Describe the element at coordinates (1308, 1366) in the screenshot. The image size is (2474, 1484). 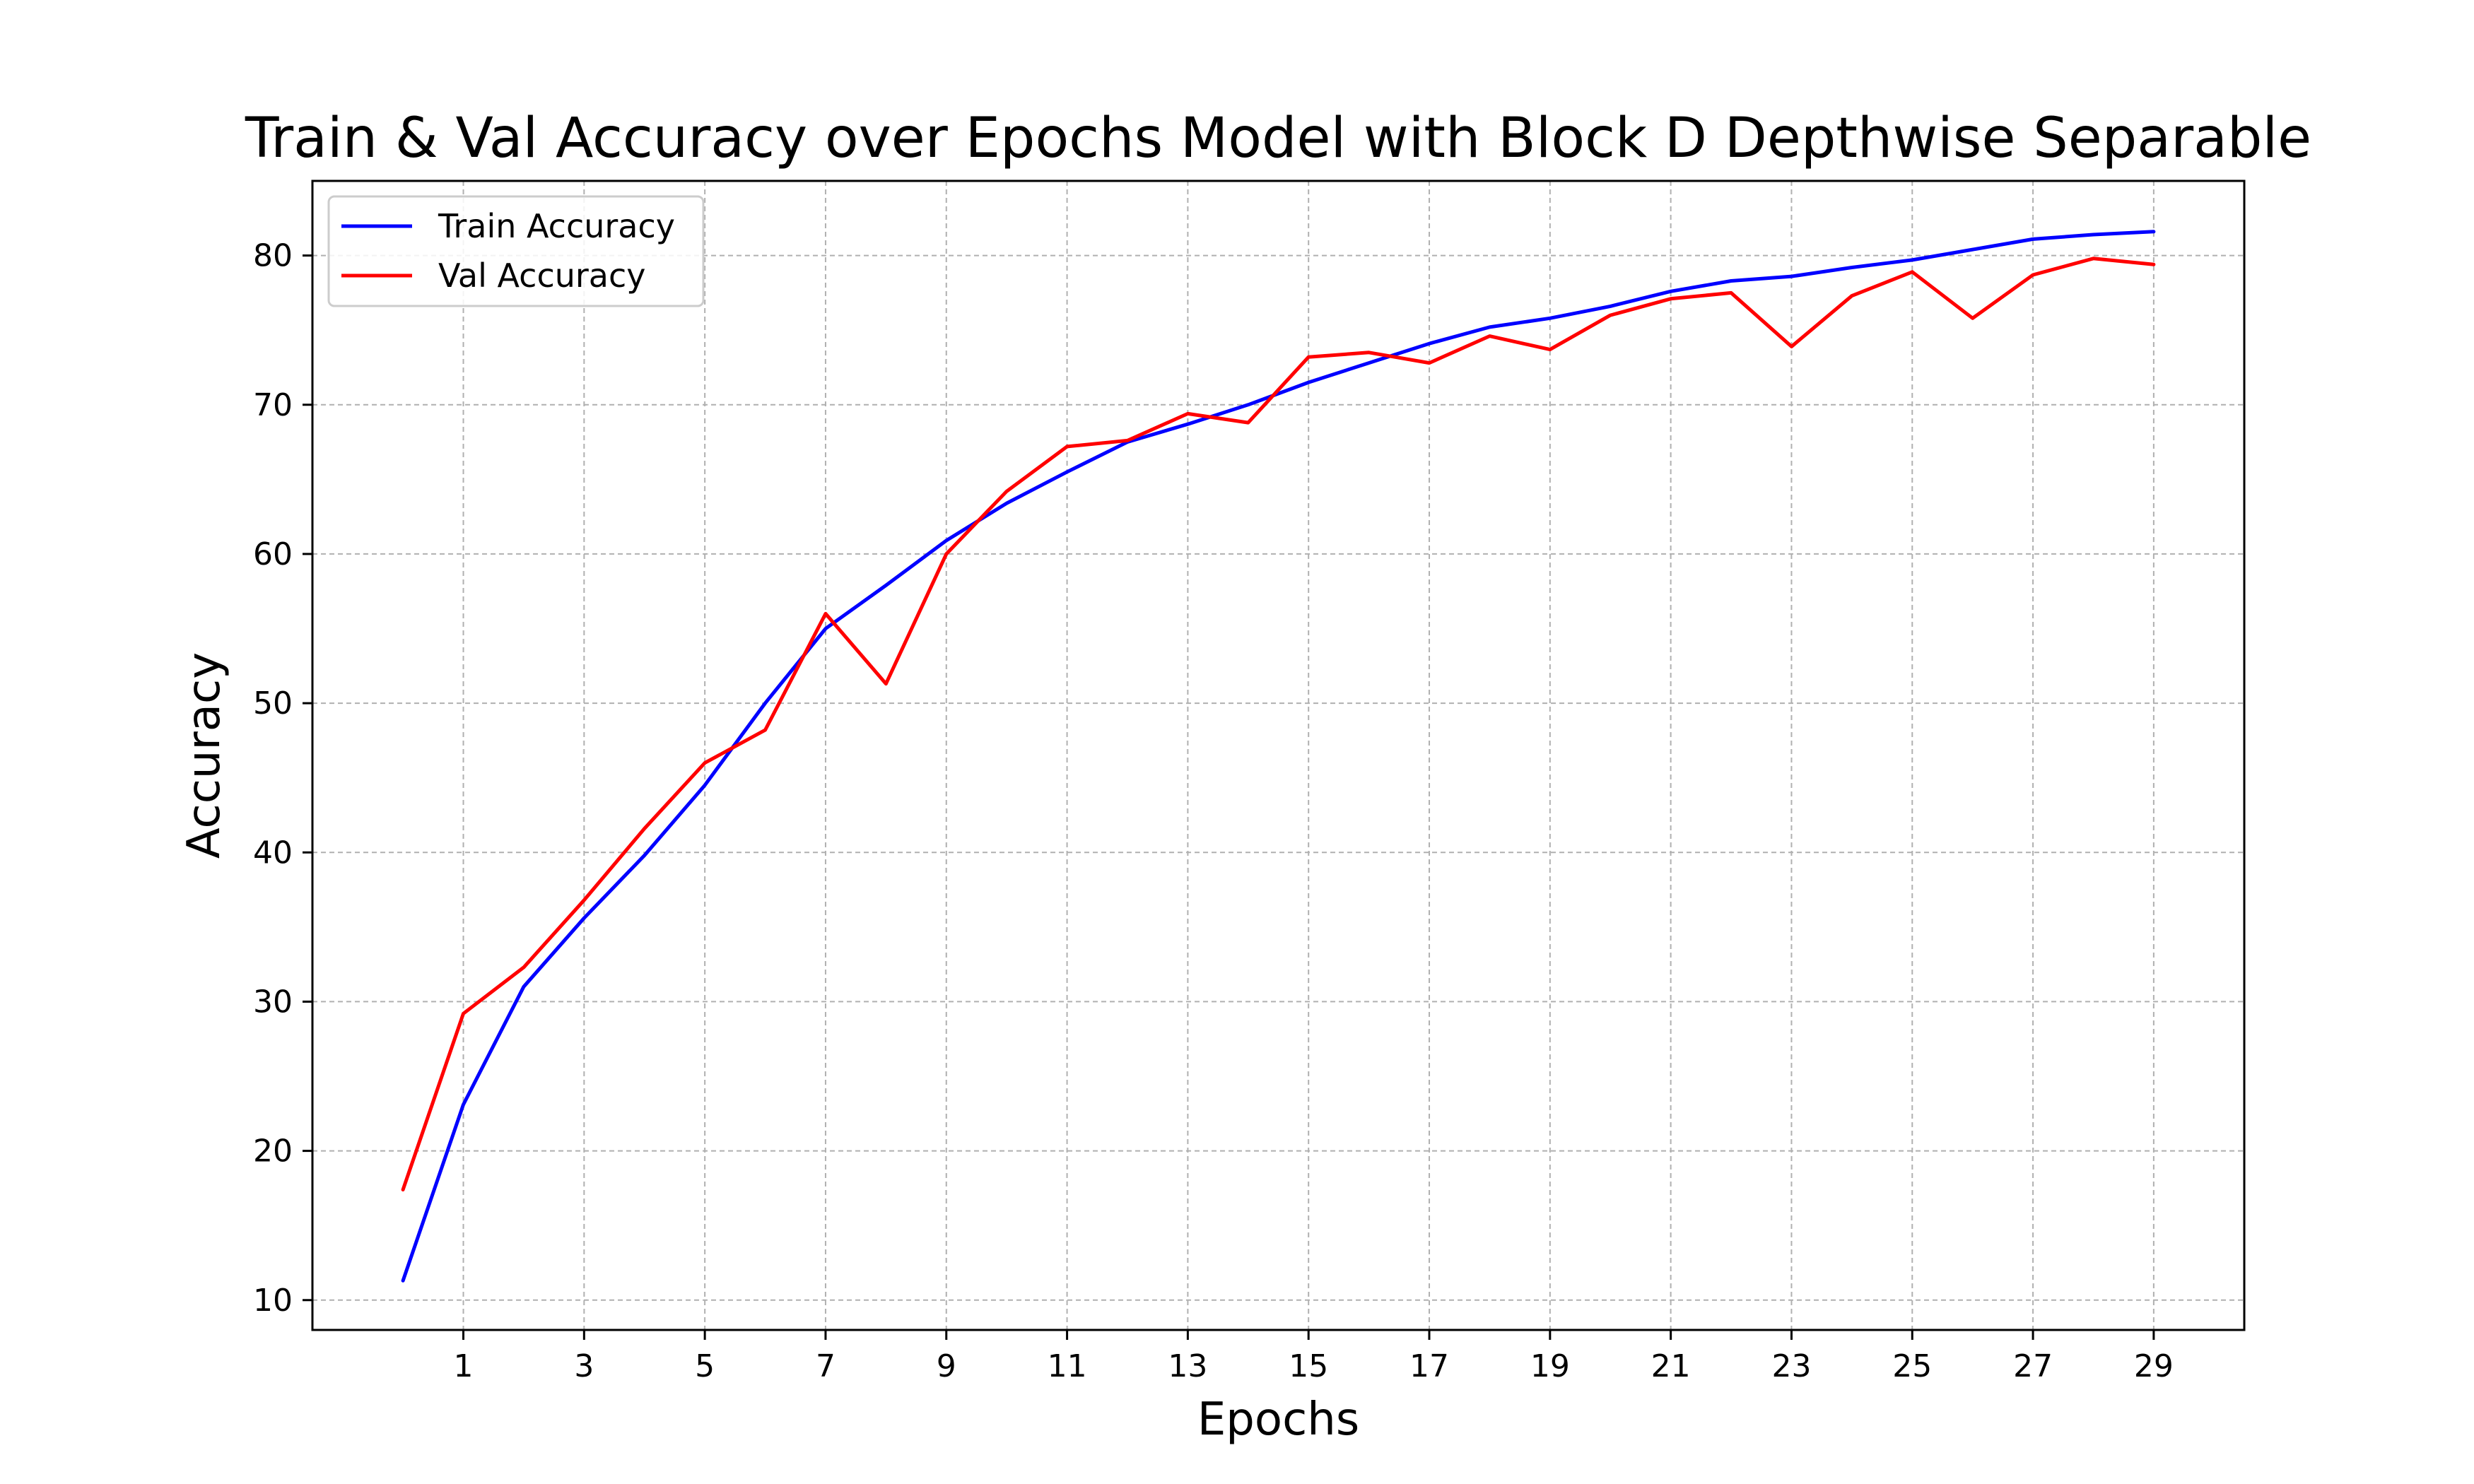
I see `x-tick-label: 15` at that location.